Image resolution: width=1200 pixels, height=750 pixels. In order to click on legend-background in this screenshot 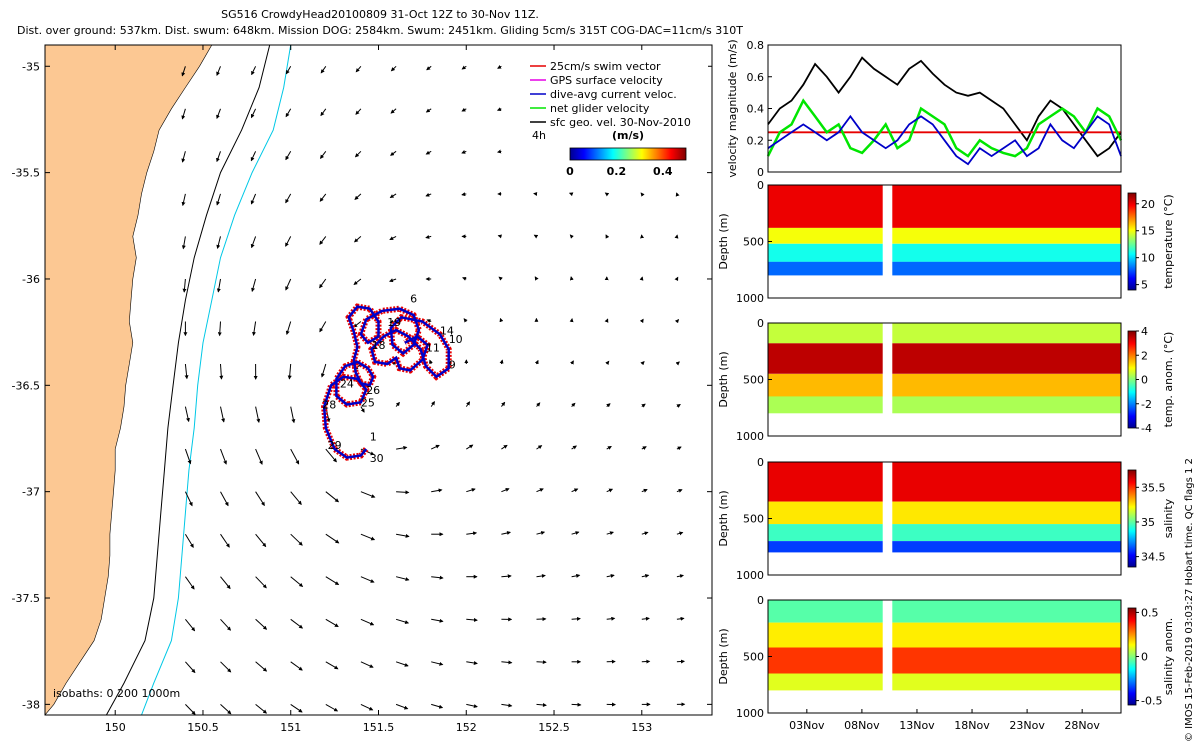, I will do `click(616, 109)`.